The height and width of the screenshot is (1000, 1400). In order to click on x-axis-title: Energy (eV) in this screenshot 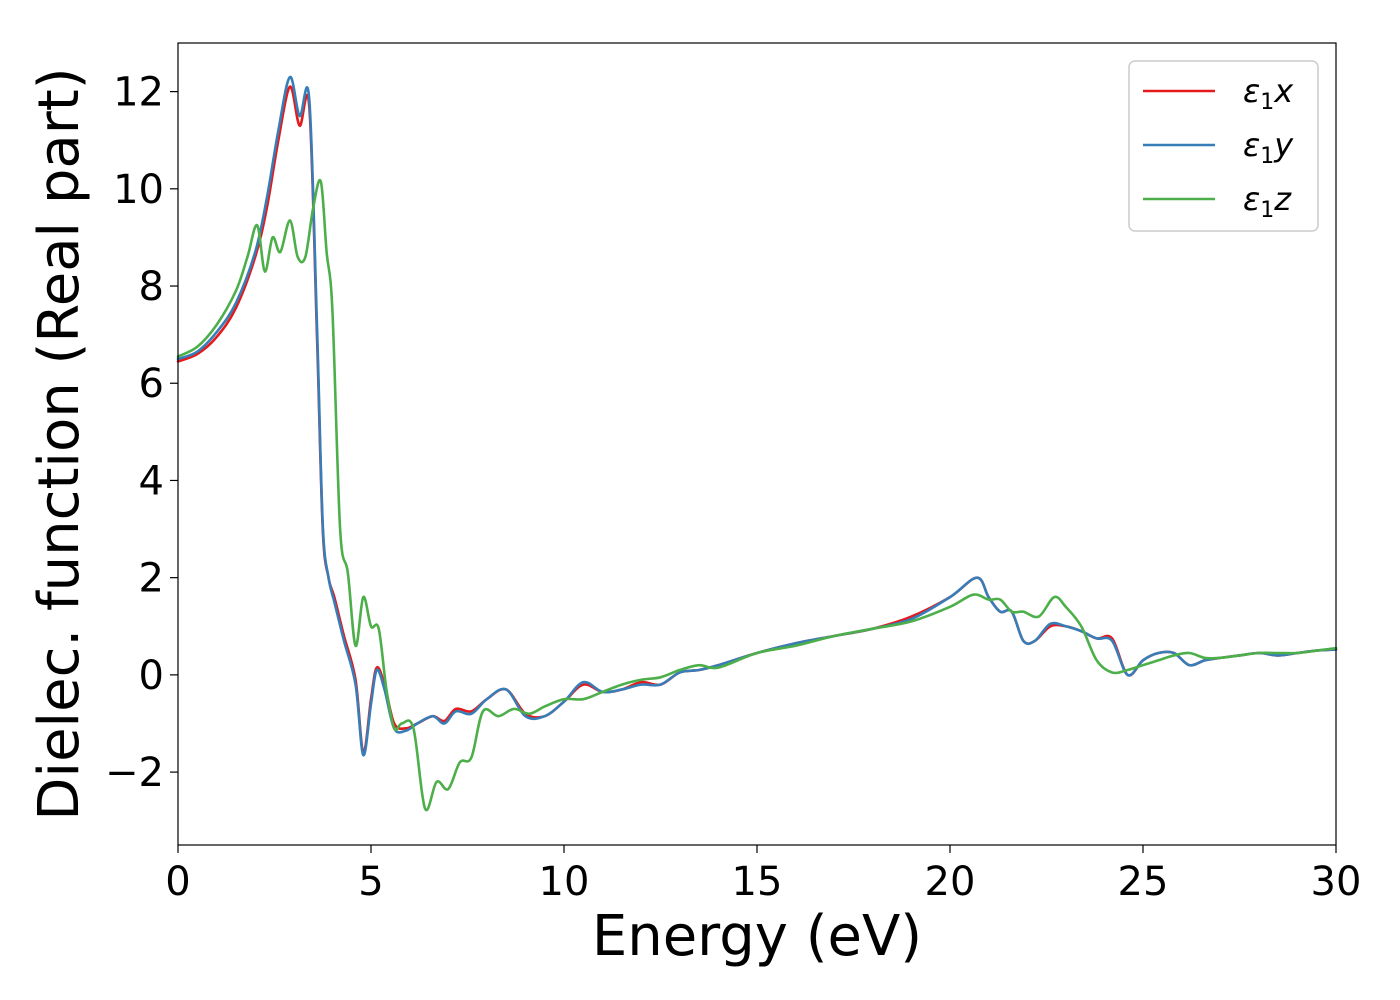, I will do `click(757, 936)`.